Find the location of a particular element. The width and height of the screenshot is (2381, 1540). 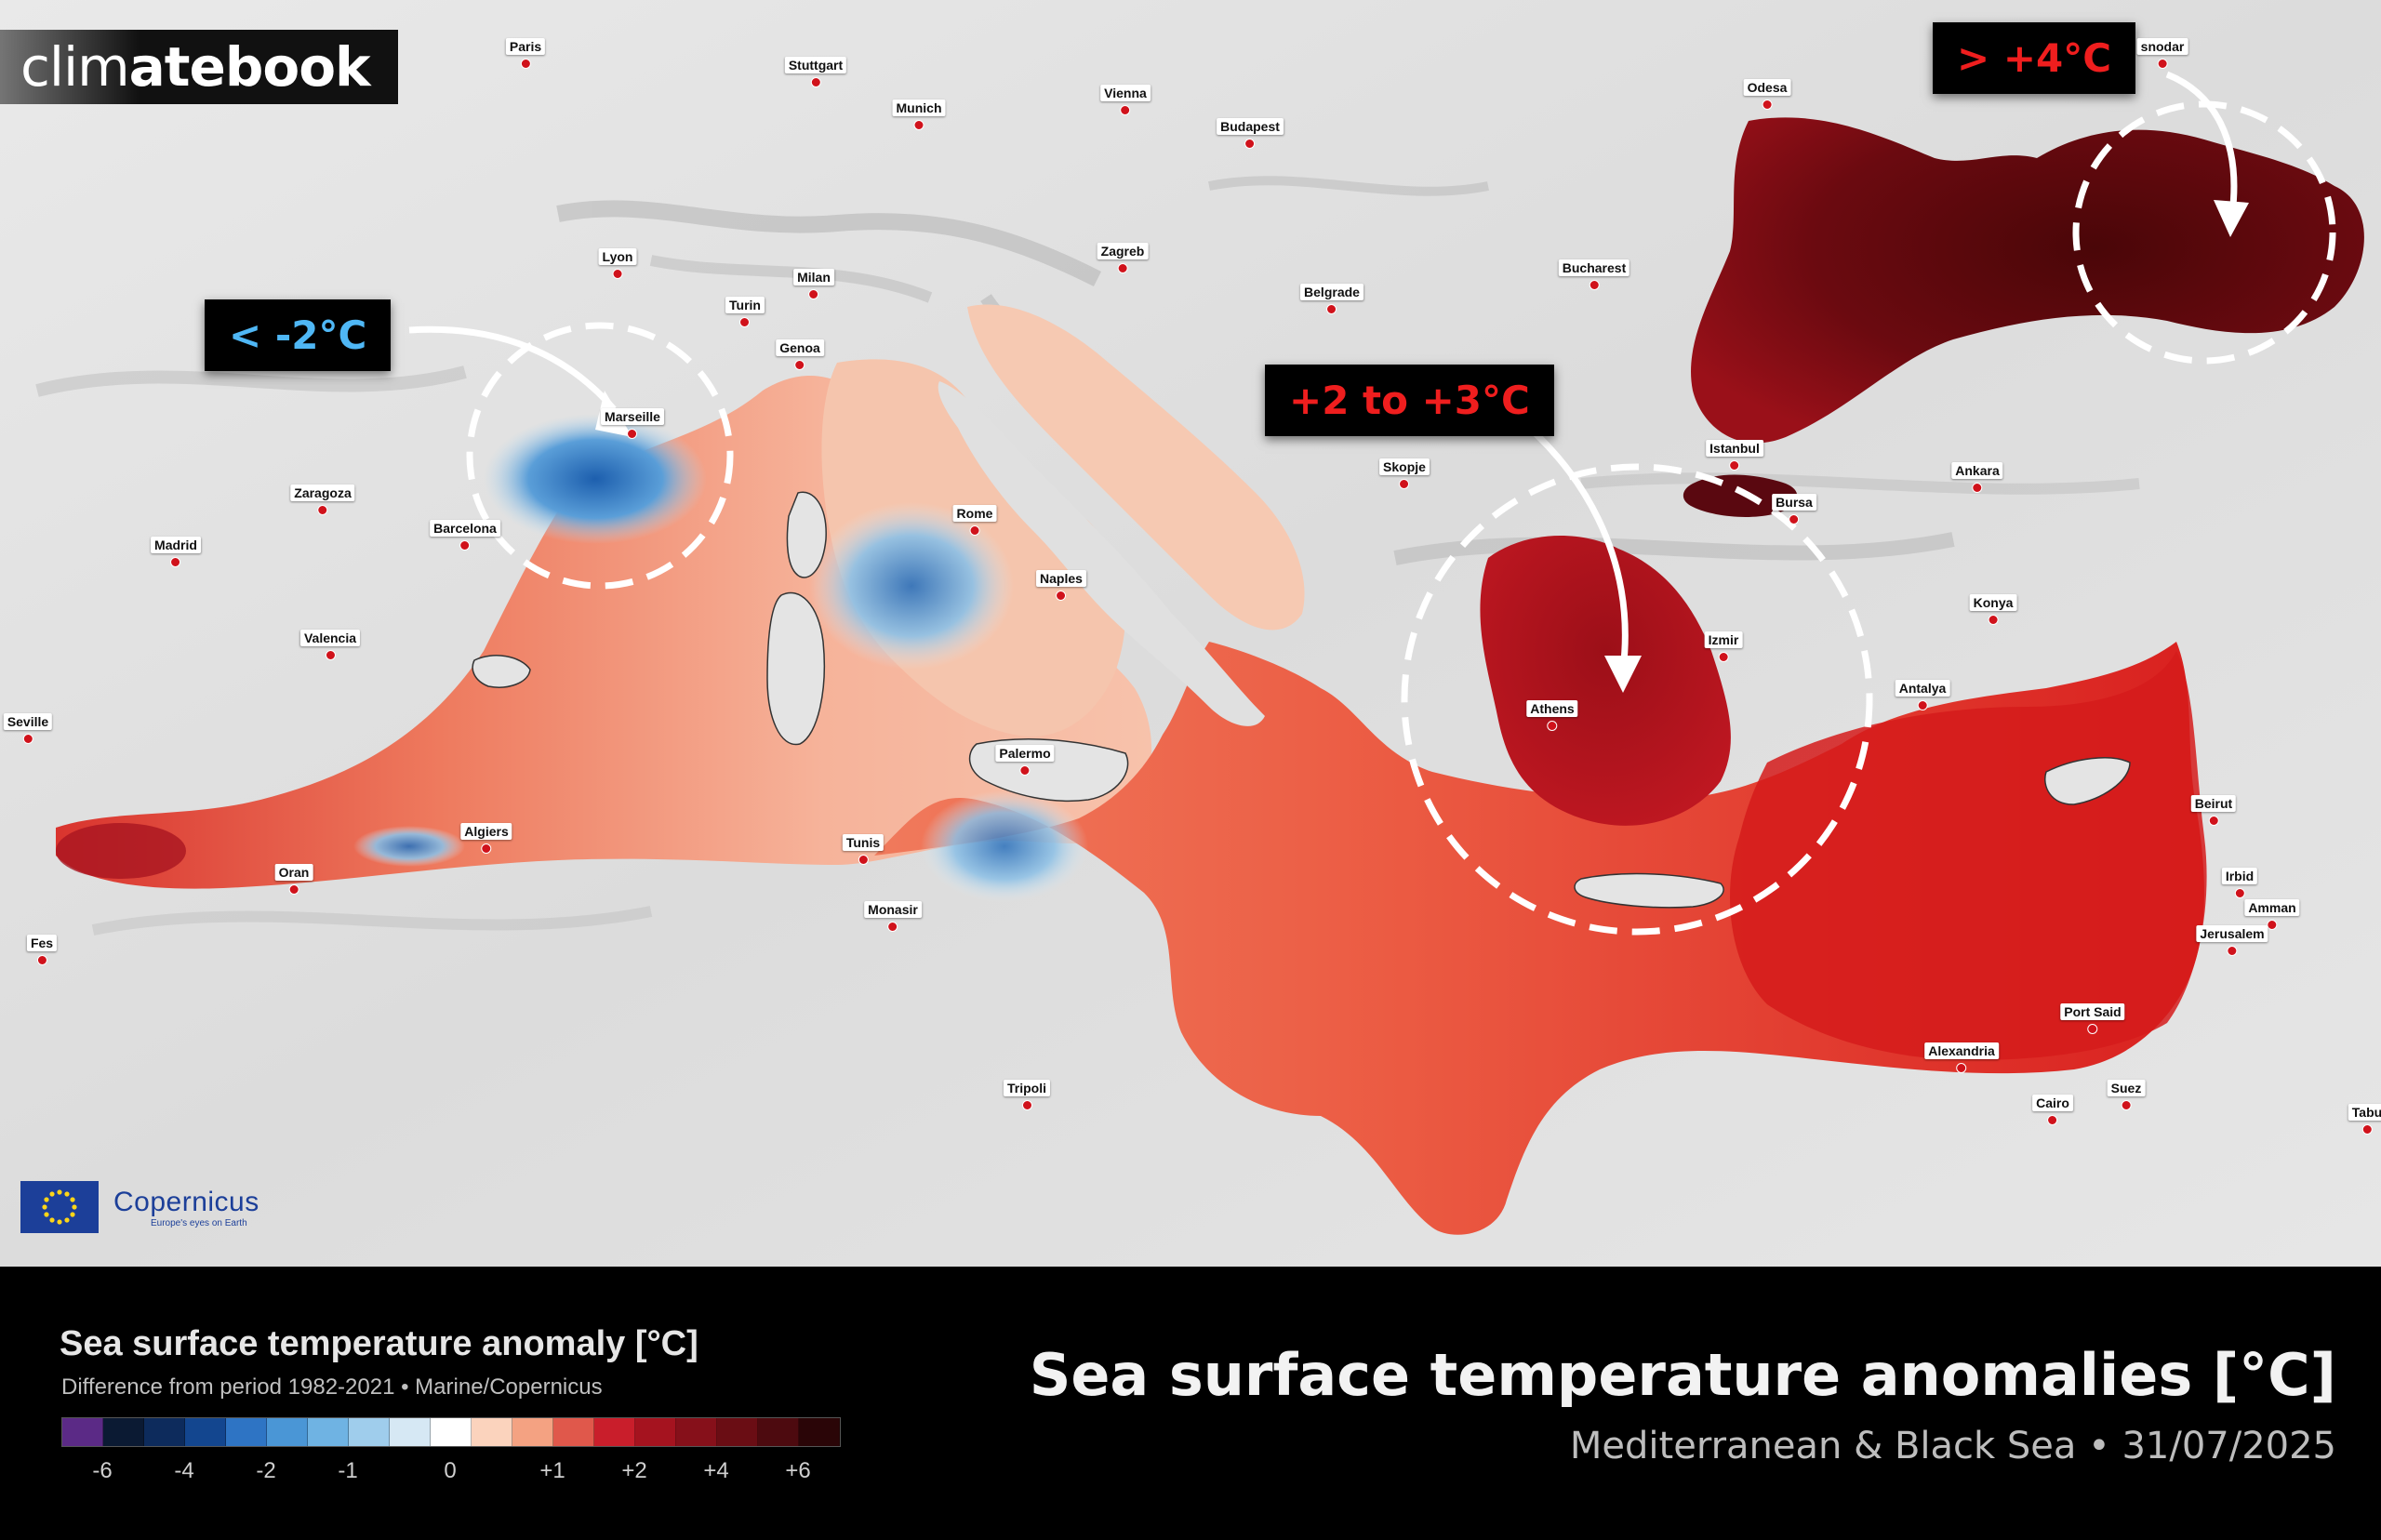

city-marseille: Marseille is located at coordinates (632, 423).